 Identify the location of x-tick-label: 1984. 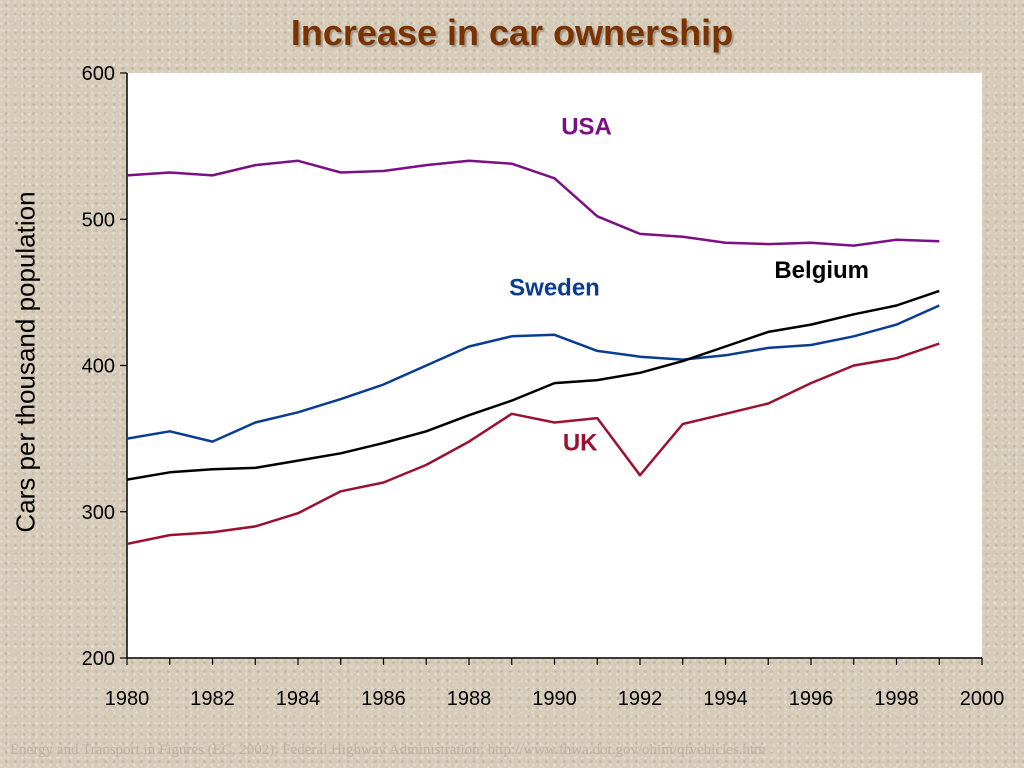
(298, 699).